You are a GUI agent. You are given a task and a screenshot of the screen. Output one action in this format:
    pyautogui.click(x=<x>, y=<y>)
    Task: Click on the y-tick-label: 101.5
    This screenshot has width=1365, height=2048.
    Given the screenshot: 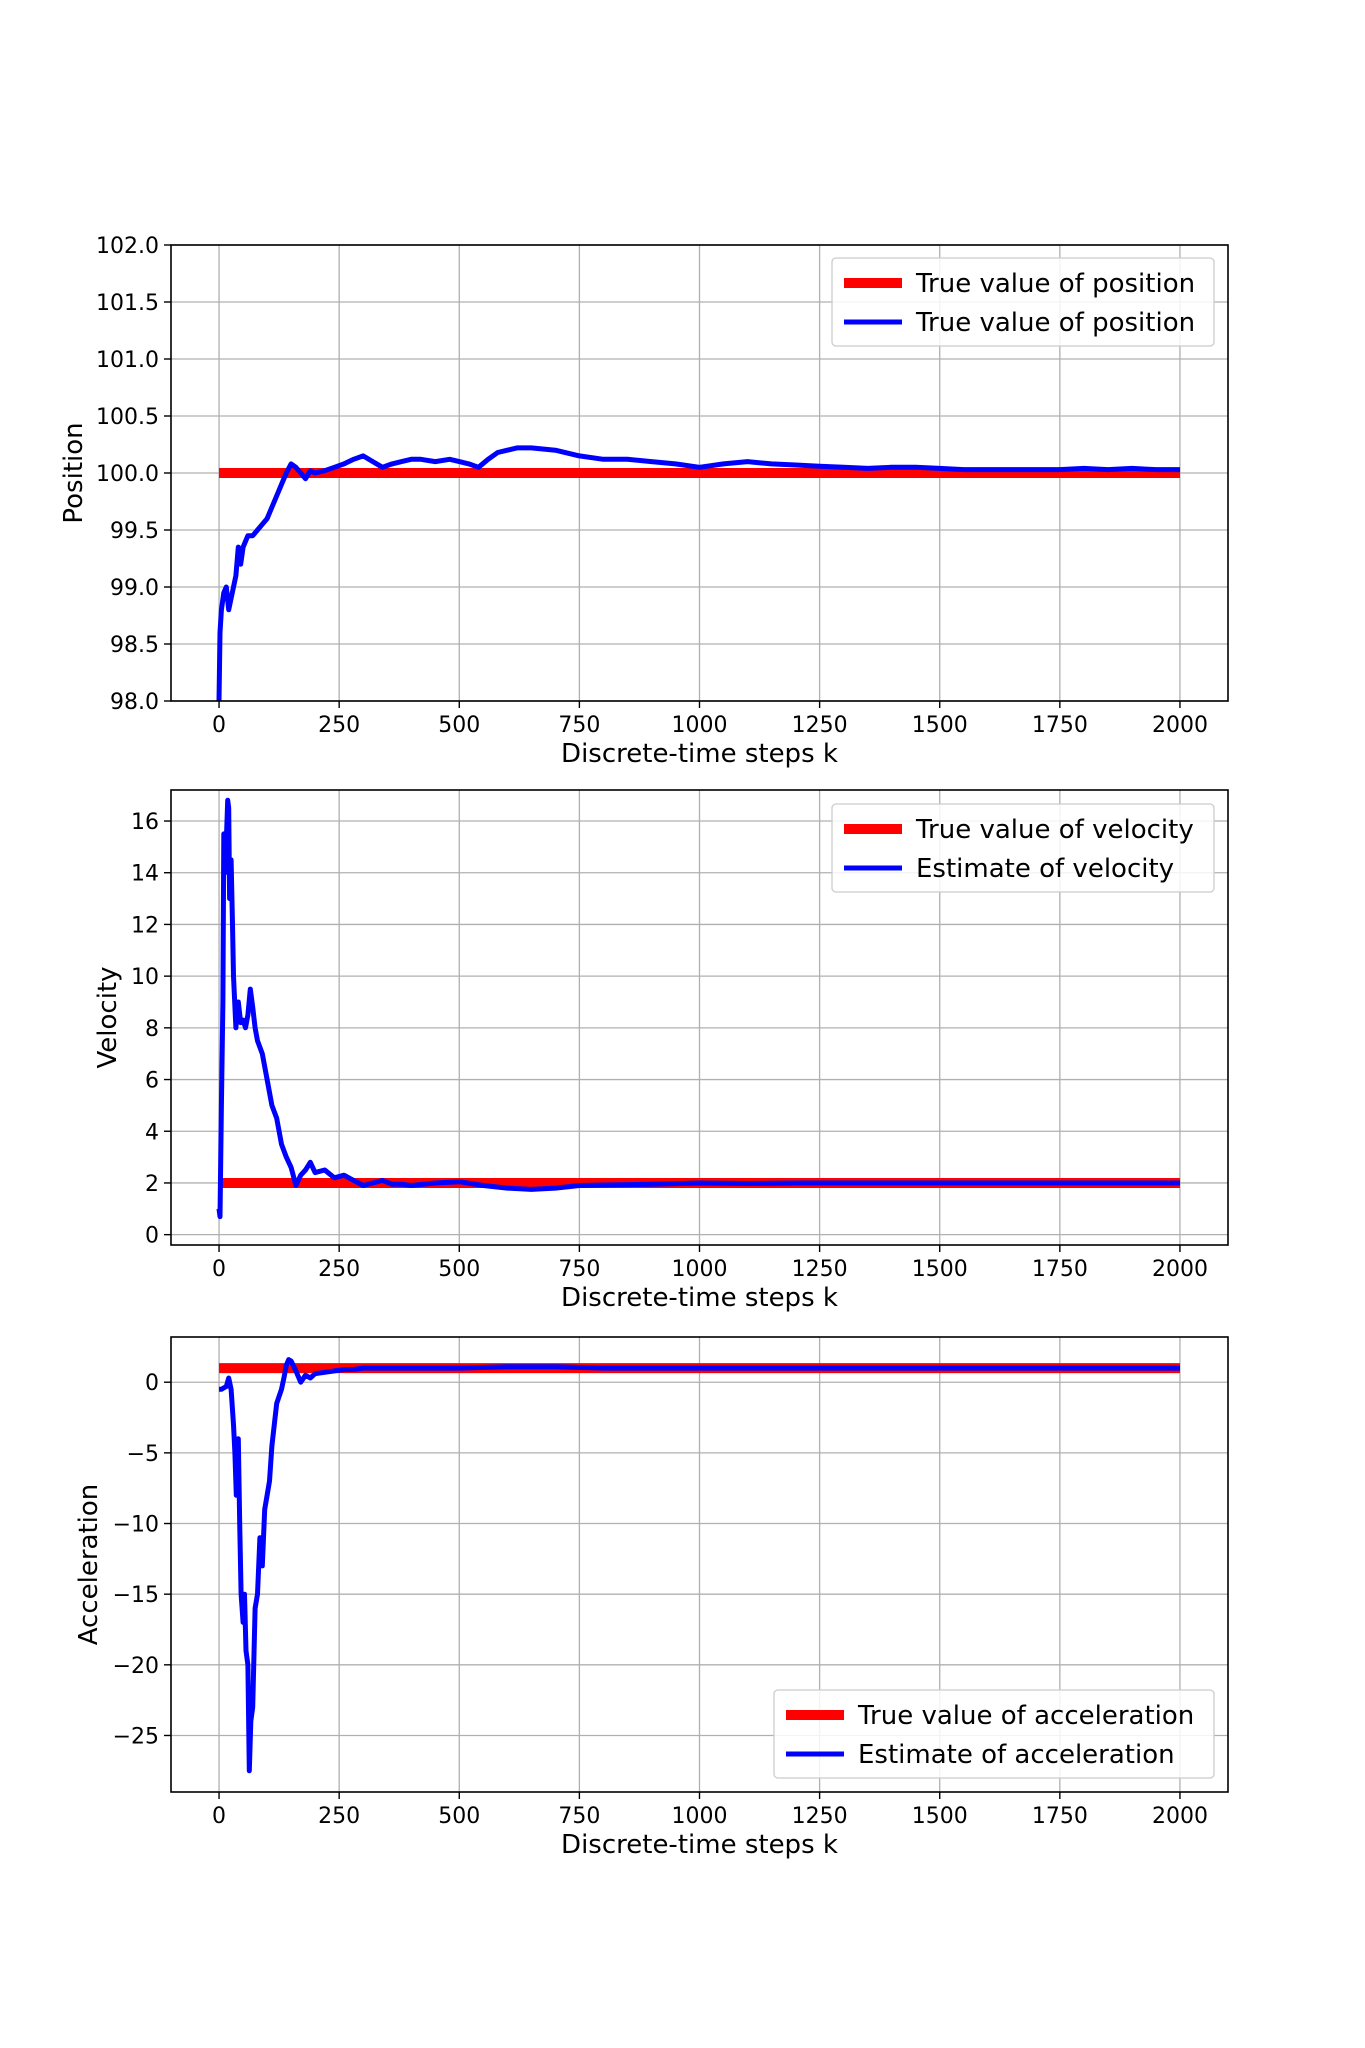 What is the action you would take?
    pyautogui.click(x=127, y=303)
    